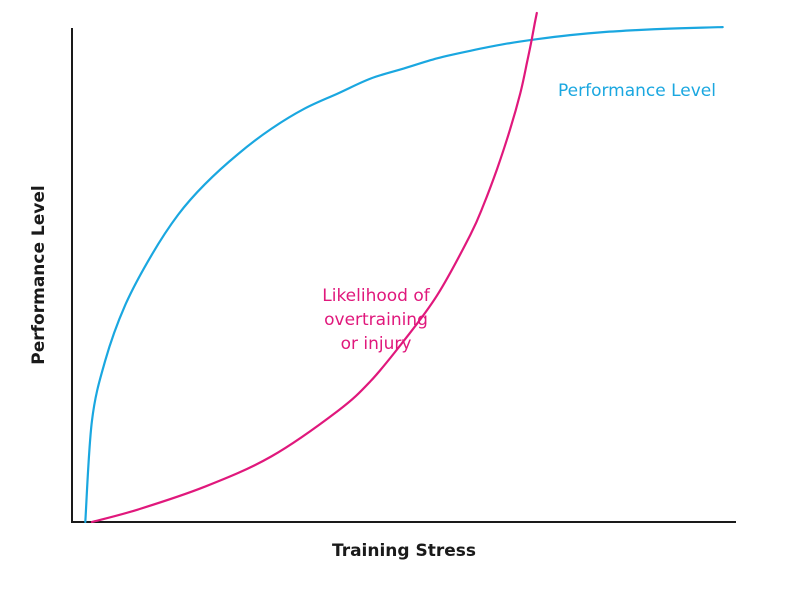  What do you see at coordinates (376, 296) in the screenshot?
I see `series-label-line: Likelihood of` at bounding box center [376, 296].